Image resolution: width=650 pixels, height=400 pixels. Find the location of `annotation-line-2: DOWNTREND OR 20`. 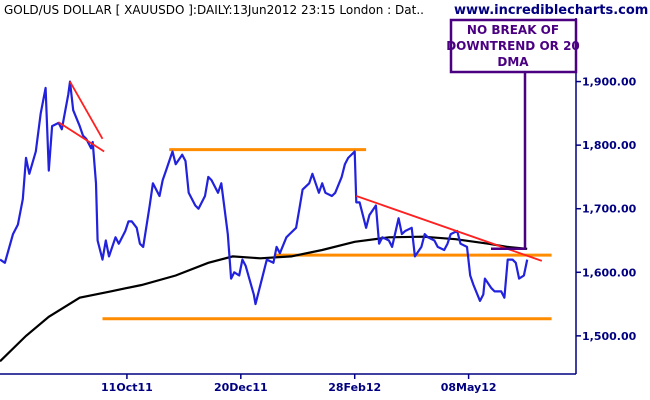

annotation-line-2: DOWNTREND OR 20 is located at coordinates (513, 46).